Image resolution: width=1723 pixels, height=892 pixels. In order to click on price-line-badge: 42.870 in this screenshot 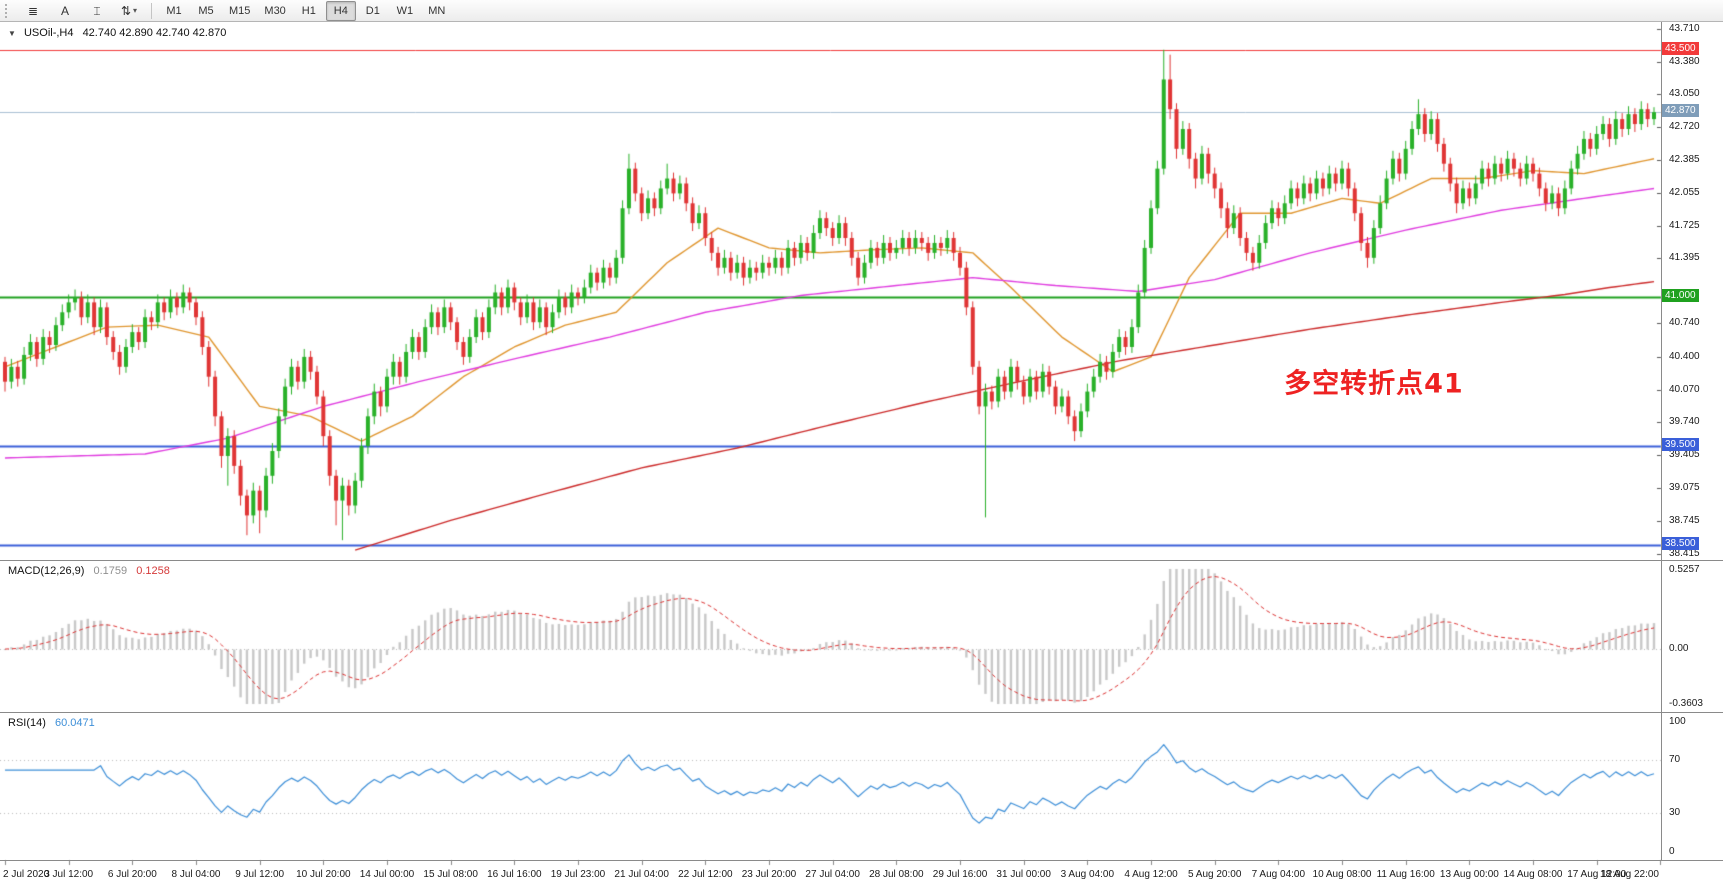, I will do `click(1680, 111)`.